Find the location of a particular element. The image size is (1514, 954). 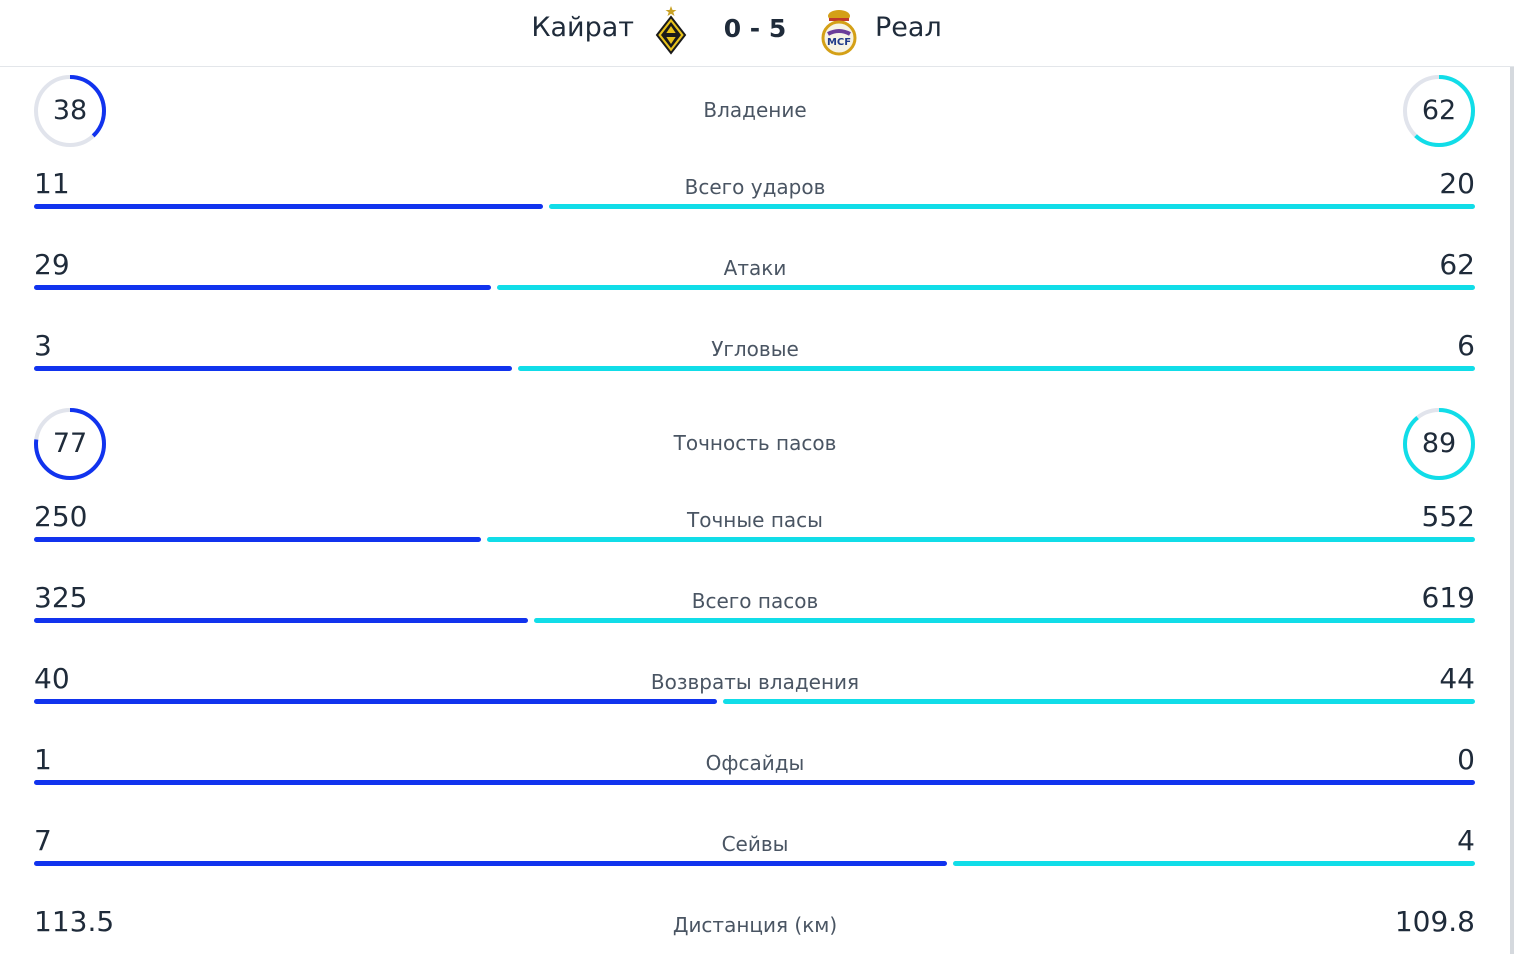

corners-bar is located at coordinates (754, 368).